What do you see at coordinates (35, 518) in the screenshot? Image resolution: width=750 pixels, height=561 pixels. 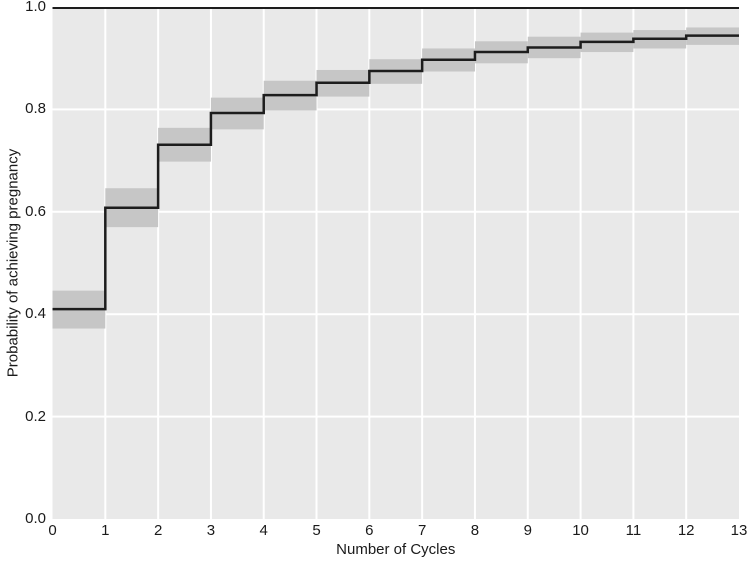 I see `y-tick-label: 0.0` at bounding box center [35, 518].